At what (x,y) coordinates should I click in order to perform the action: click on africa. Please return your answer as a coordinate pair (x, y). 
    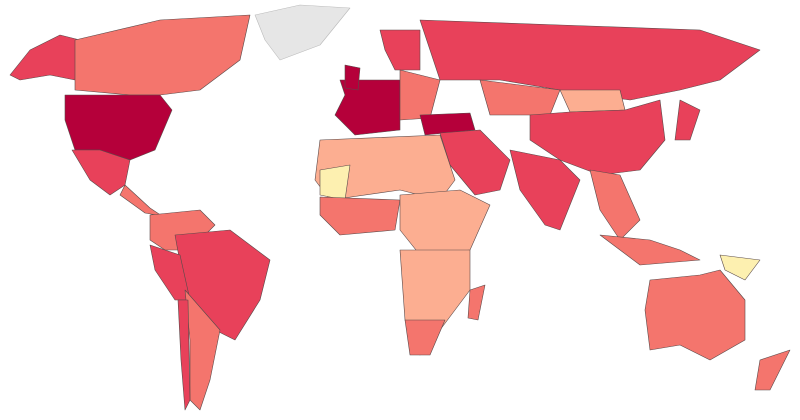
    Looking at the image, I should click on (402, 245).